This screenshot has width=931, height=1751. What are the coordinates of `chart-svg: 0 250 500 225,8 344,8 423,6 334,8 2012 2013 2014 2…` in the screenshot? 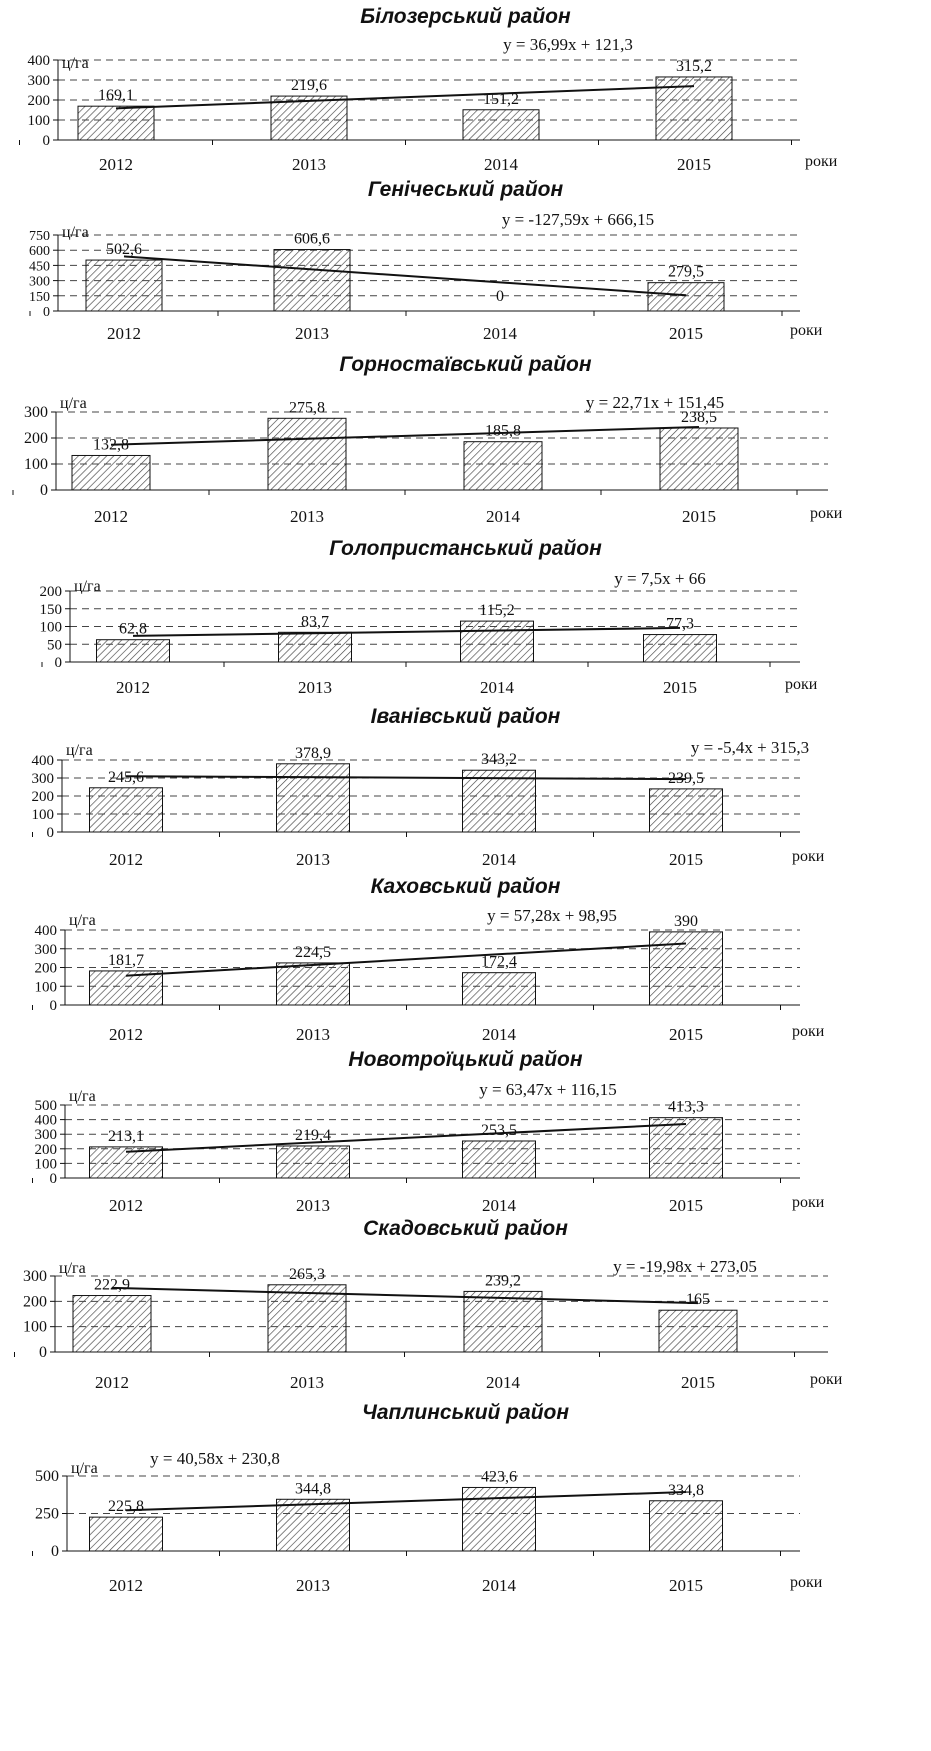 It's located at (427, 1522).